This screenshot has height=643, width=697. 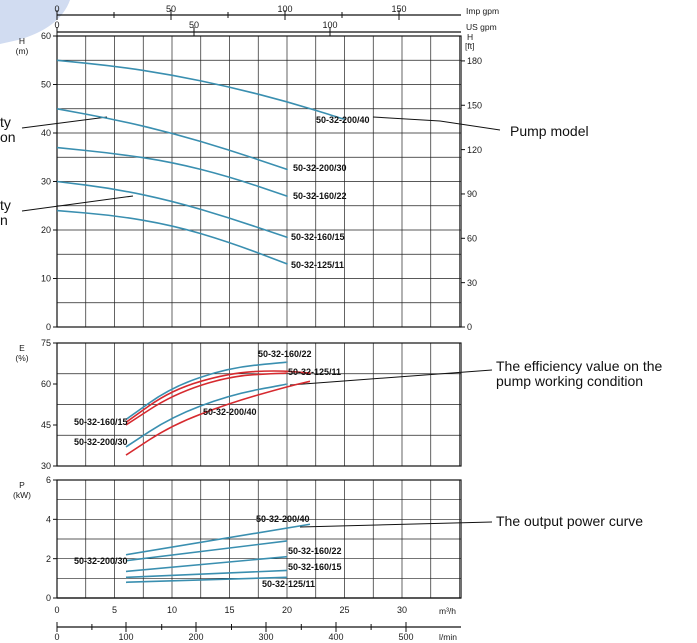 I want to click on curve-efficiency-50-32-125/11, so click(x=218, y=396).